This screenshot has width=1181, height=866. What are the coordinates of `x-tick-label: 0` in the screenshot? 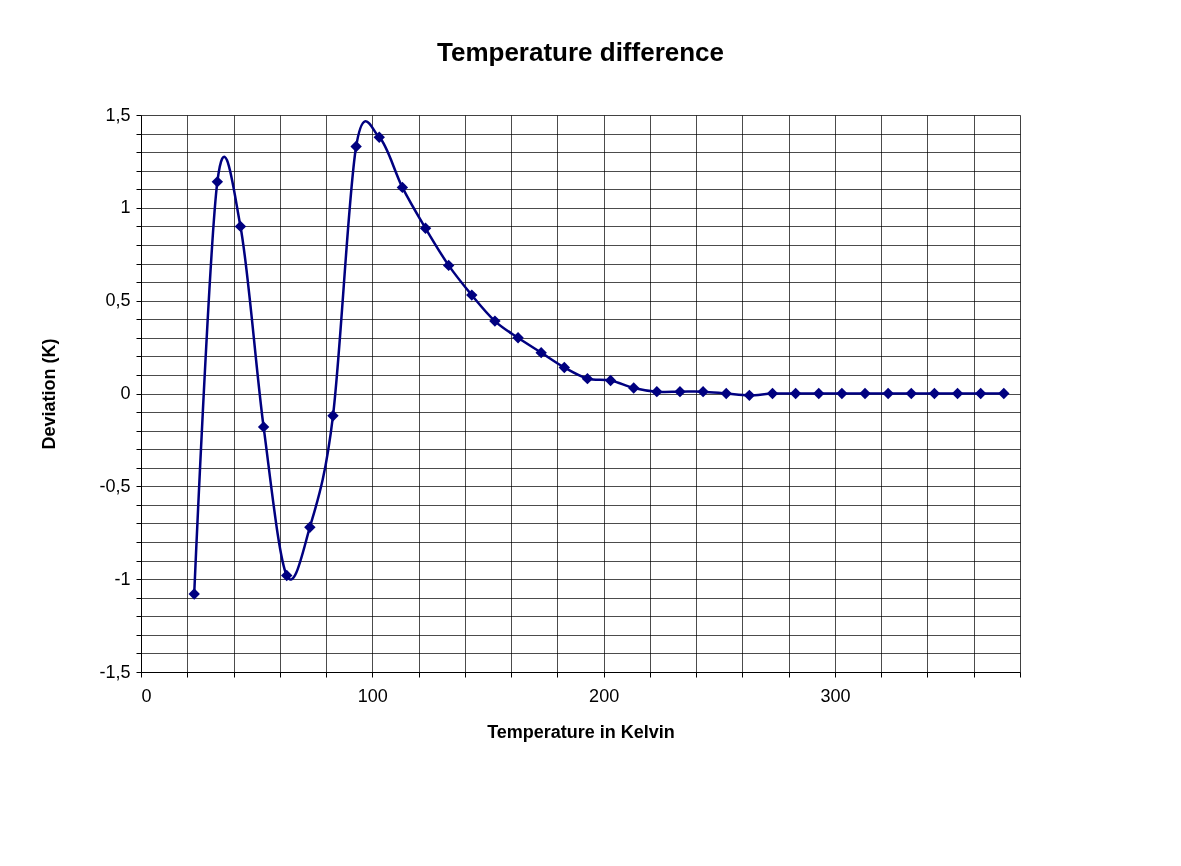 It's located at (146, 695).